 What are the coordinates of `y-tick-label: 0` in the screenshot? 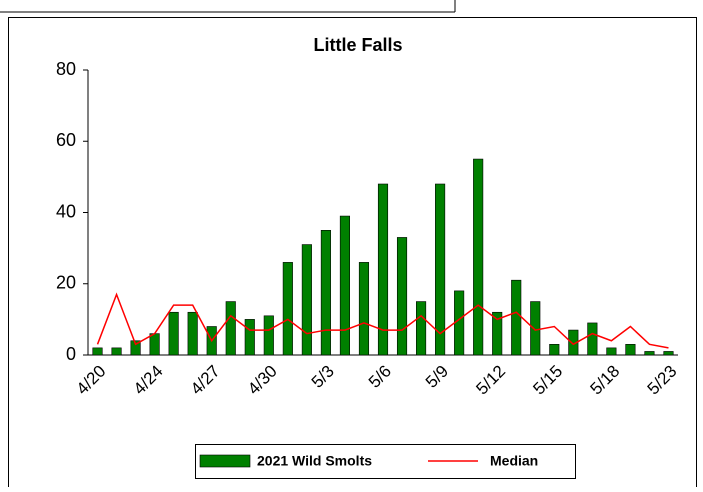 It's located at (71, 354).